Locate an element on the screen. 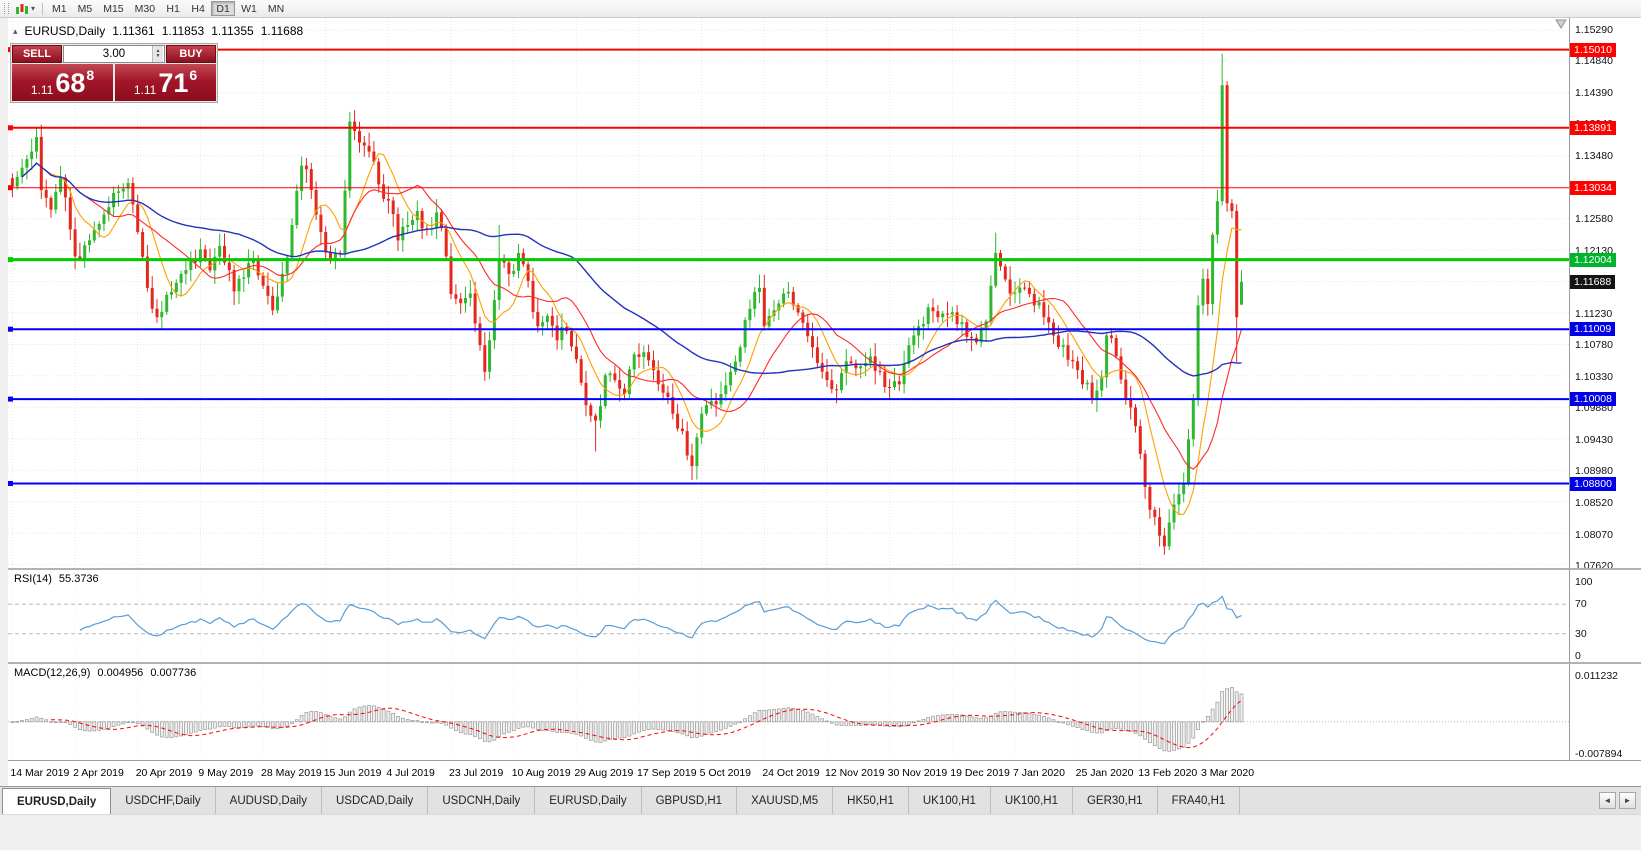 The height and width of the screenshot is (850, 1641). rsi-scale-label: 70 is located at coordinates (1581, 604).